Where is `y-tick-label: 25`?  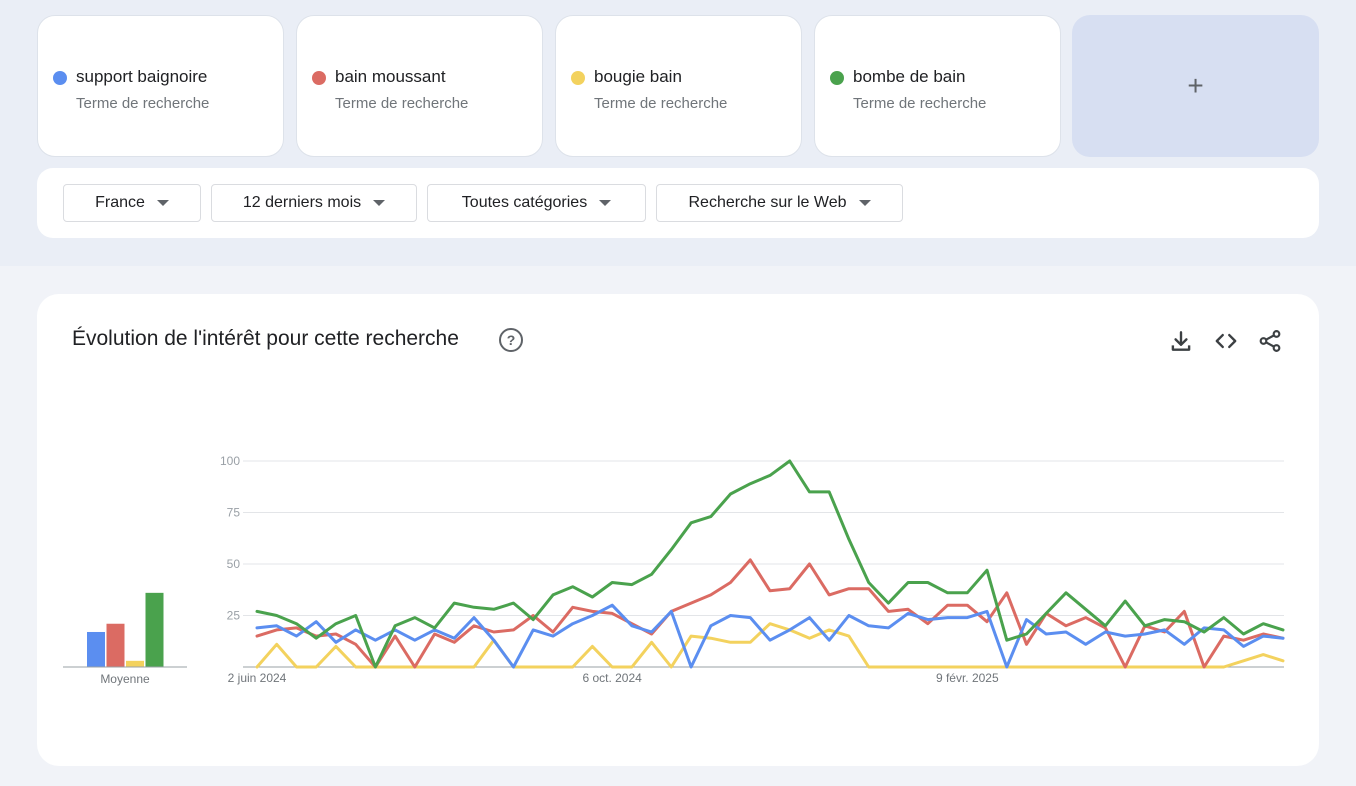 y-tick-label: 25 is located at coordinates (234, 616).